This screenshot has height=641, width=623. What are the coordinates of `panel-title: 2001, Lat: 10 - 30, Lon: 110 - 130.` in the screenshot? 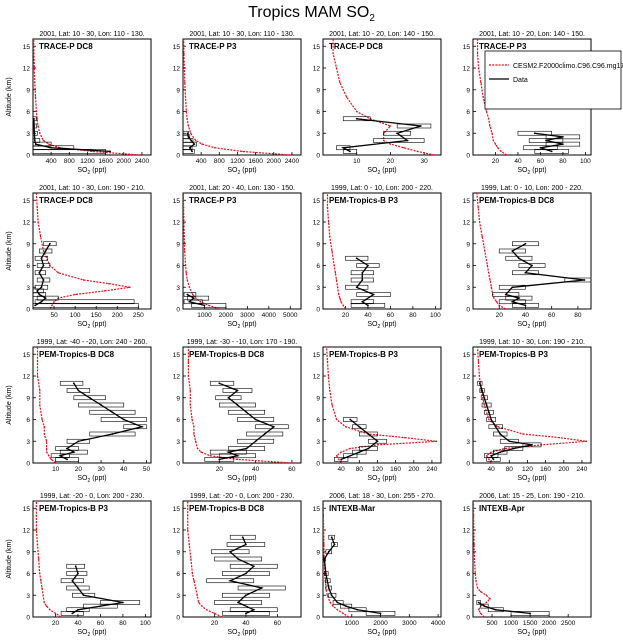 It's located at (241, 34).